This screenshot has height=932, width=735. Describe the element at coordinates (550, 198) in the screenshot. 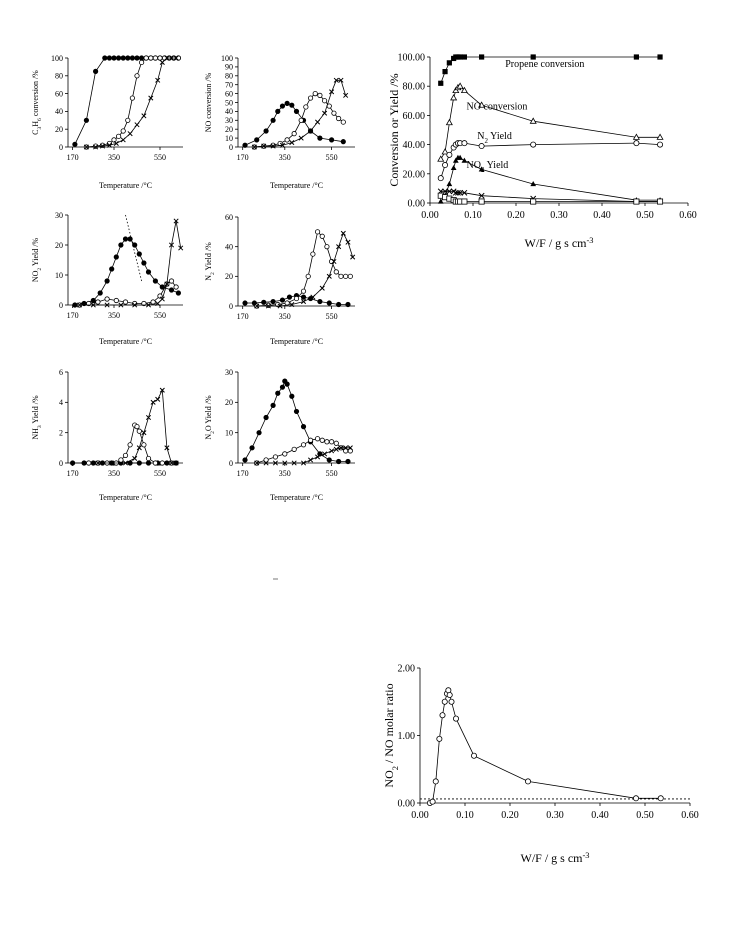

I see `series-open-square` at that location.